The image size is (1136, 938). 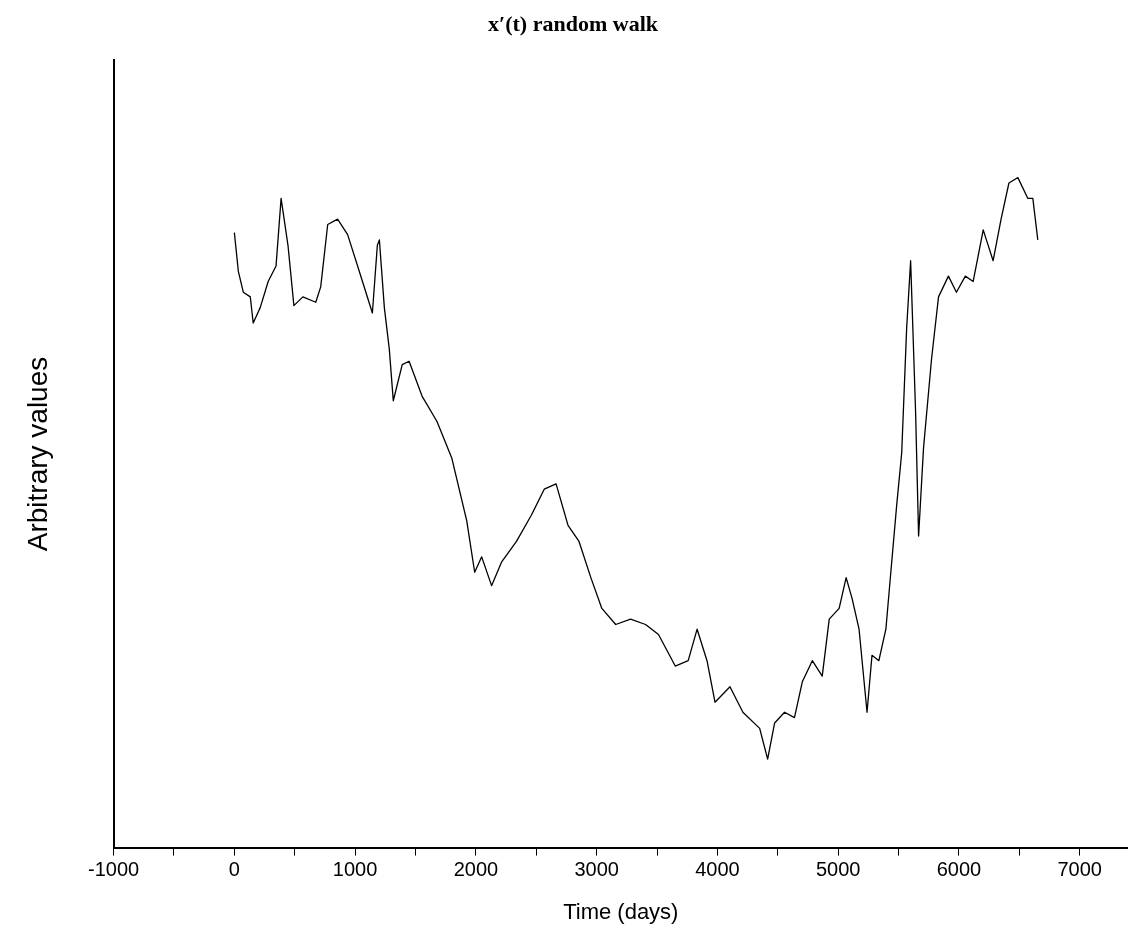 I want to click on x-tick-label: 3000, so click(x=596, y=869).